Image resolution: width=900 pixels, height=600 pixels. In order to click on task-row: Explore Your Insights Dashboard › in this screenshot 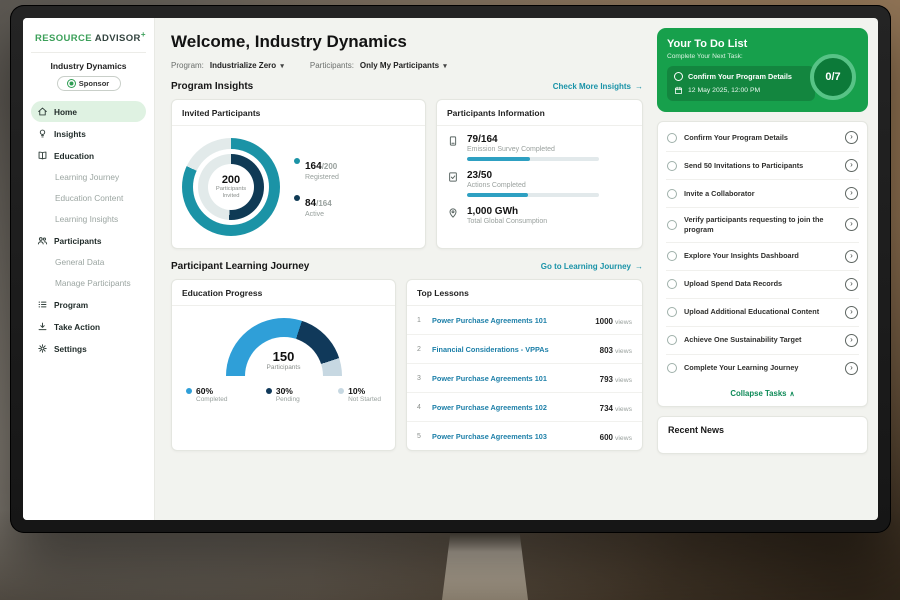, I will do `click(762, 257)`.